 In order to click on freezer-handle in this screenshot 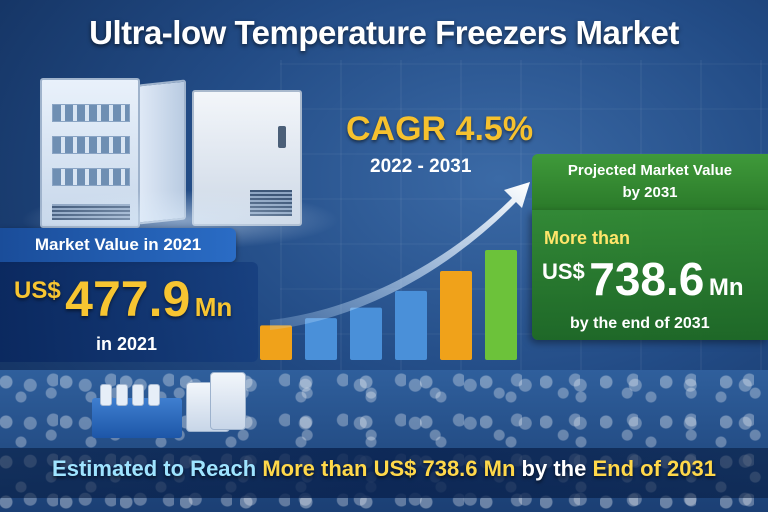, I will do `click(282, 137)`.